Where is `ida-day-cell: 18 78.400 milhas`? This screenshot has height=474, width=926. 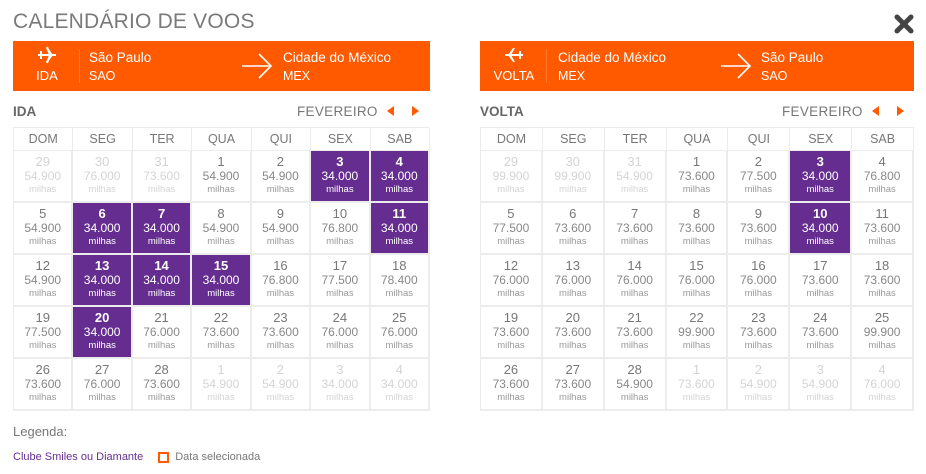
ida-day-cell: 18 78.400 milhas is located at coordinates (400, 281).